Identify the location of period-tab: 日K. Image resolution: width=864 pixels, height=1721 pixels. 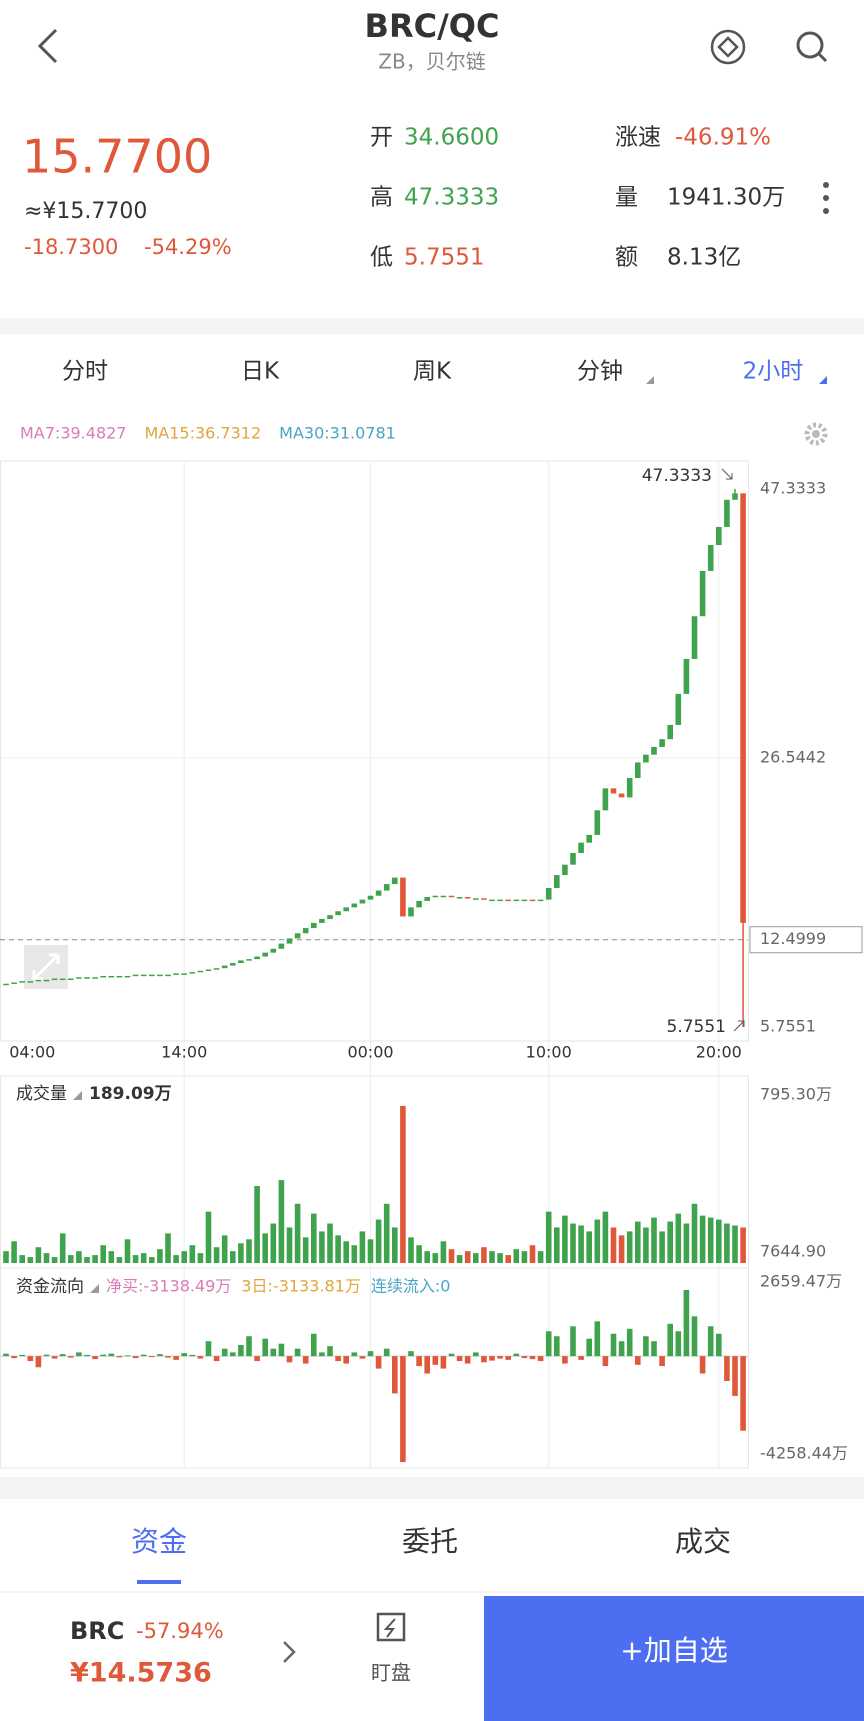
(260, 372).